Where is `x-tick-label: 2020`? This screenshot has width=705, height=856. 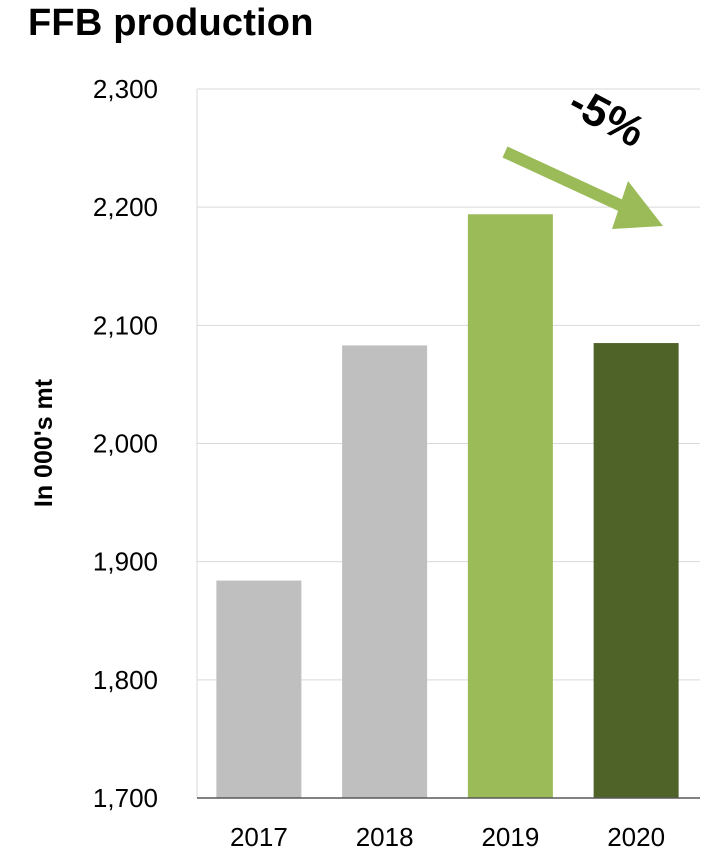
x-tick-label: 2020 is located at coordinates (636, 837).